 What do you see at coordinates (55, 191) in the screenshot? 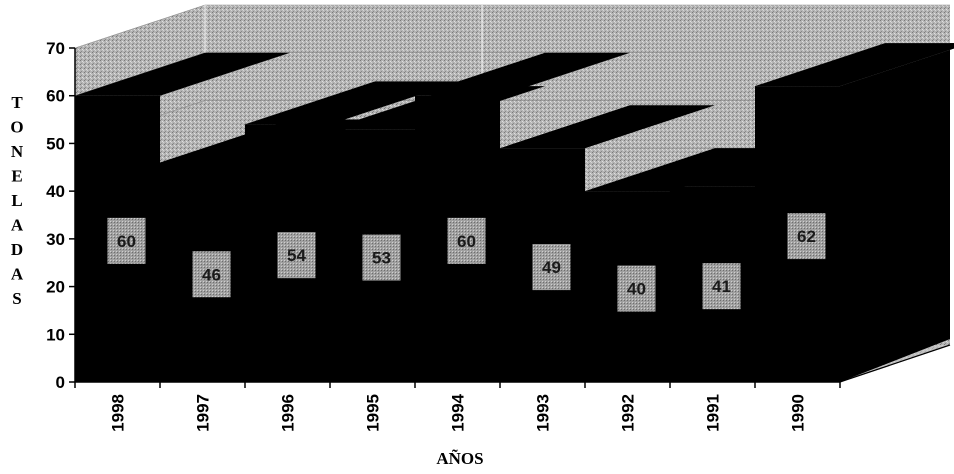
I see `y-tick-label: 40` at bounding box center [55, 191].